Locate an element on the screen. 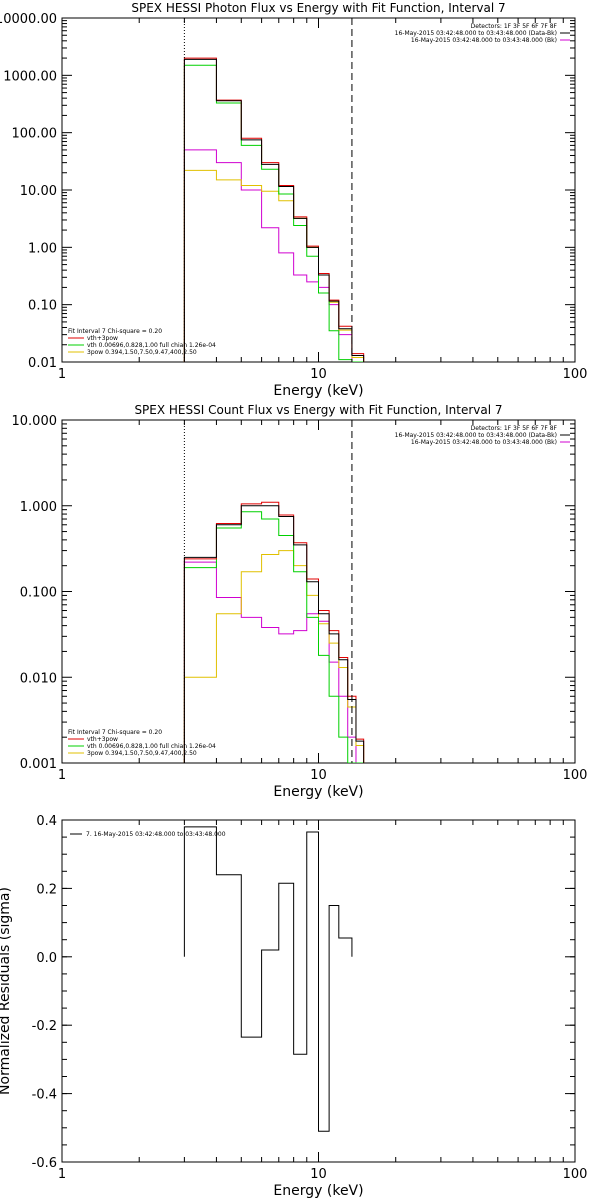  y-tick-label: 0.10 is located at coordinates (42, 306).